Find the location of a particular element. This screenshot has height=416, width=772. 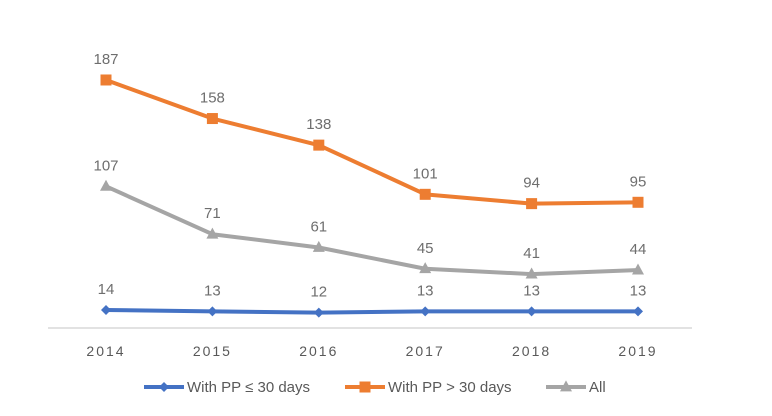

data-label: 12 is located at coordinates (318, 292).